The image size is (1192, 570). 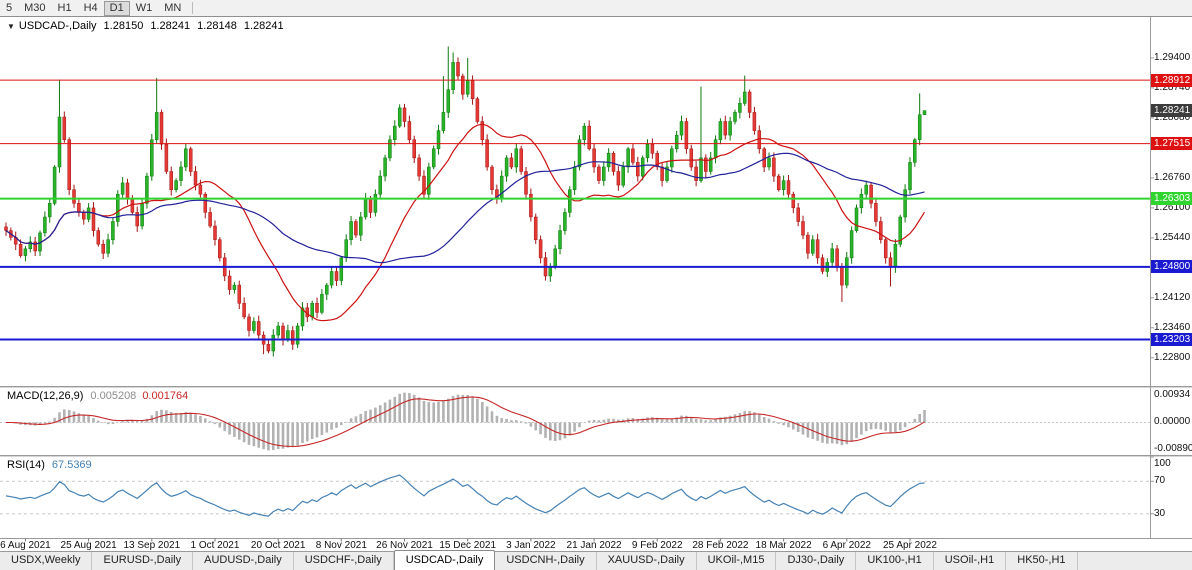 What do you see at coordinates (1172, 237) in the screenshot?
I see `price-axis-label: 1.25440` at bounding box center [1172, 237].